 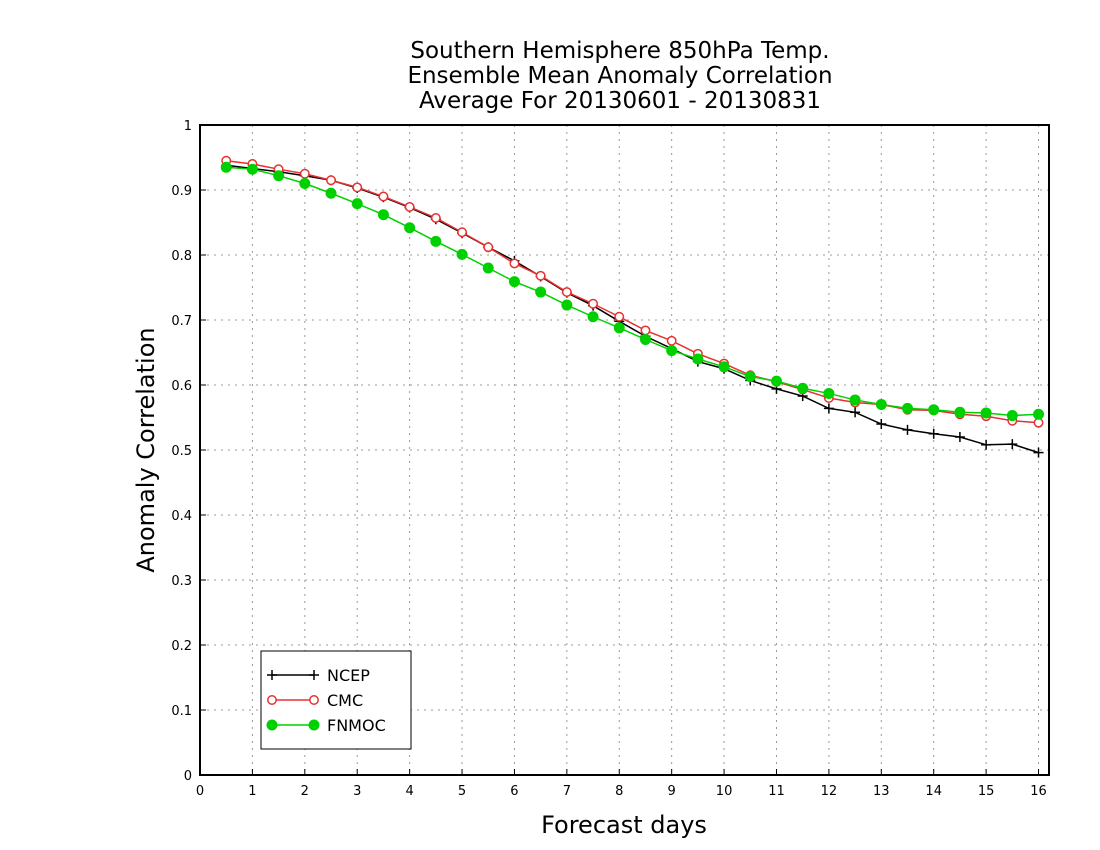 What do you see at coordinates (326, 725) in the screenshot?
I see `legend-item-fnmoc: FNMOC` at bounding box center [326, 725].